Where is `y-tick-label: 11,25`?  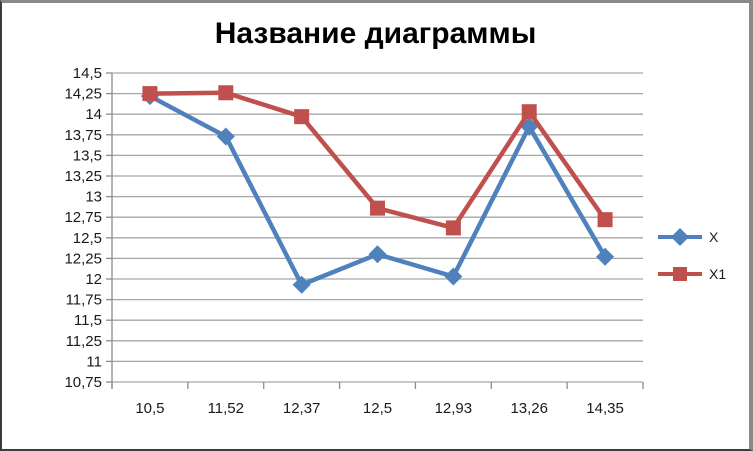 y-tick-label: 11,25 is located at coordinates (84, 341).